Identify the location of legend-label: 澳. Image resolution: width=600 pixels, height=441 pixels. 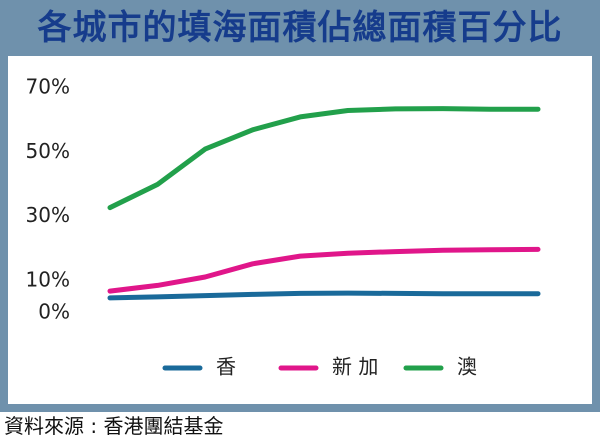
(467, 367).